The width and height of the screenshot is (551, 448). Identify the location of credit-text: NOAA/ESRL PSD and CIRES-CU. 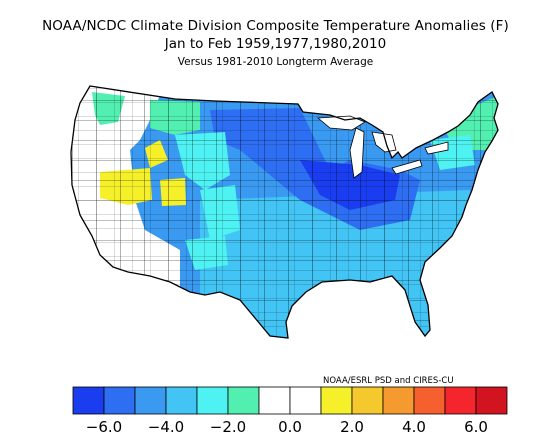
(388, 381).